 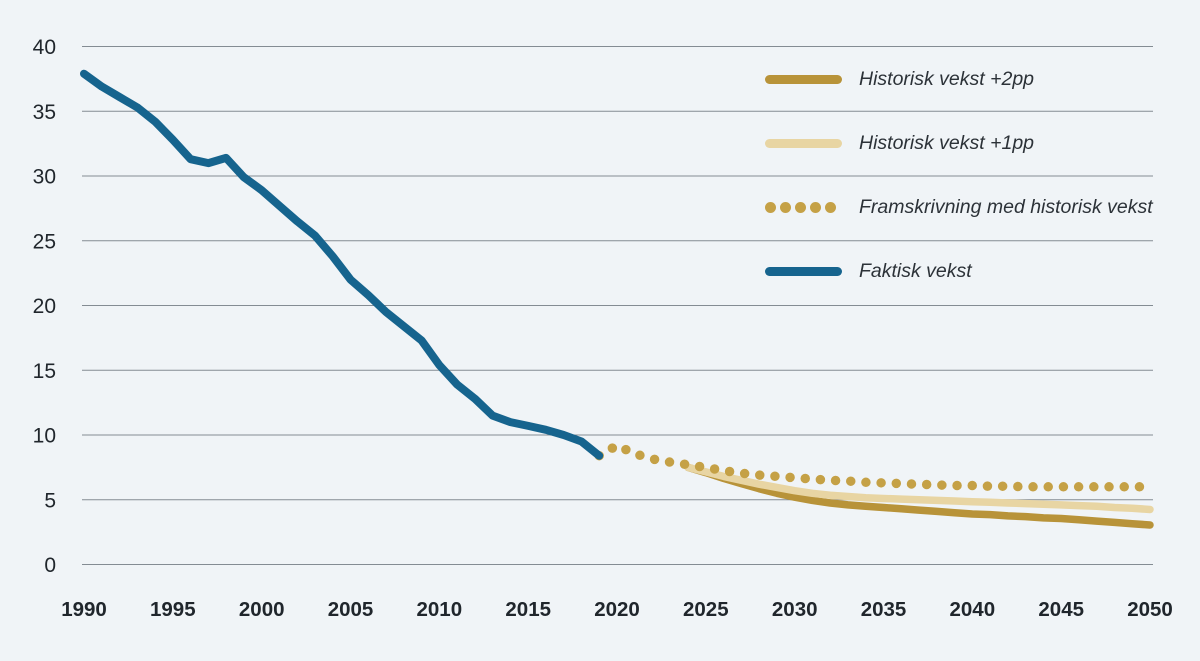 I want to click on x-tick-label: 2045, so click(x=1061, y=609).